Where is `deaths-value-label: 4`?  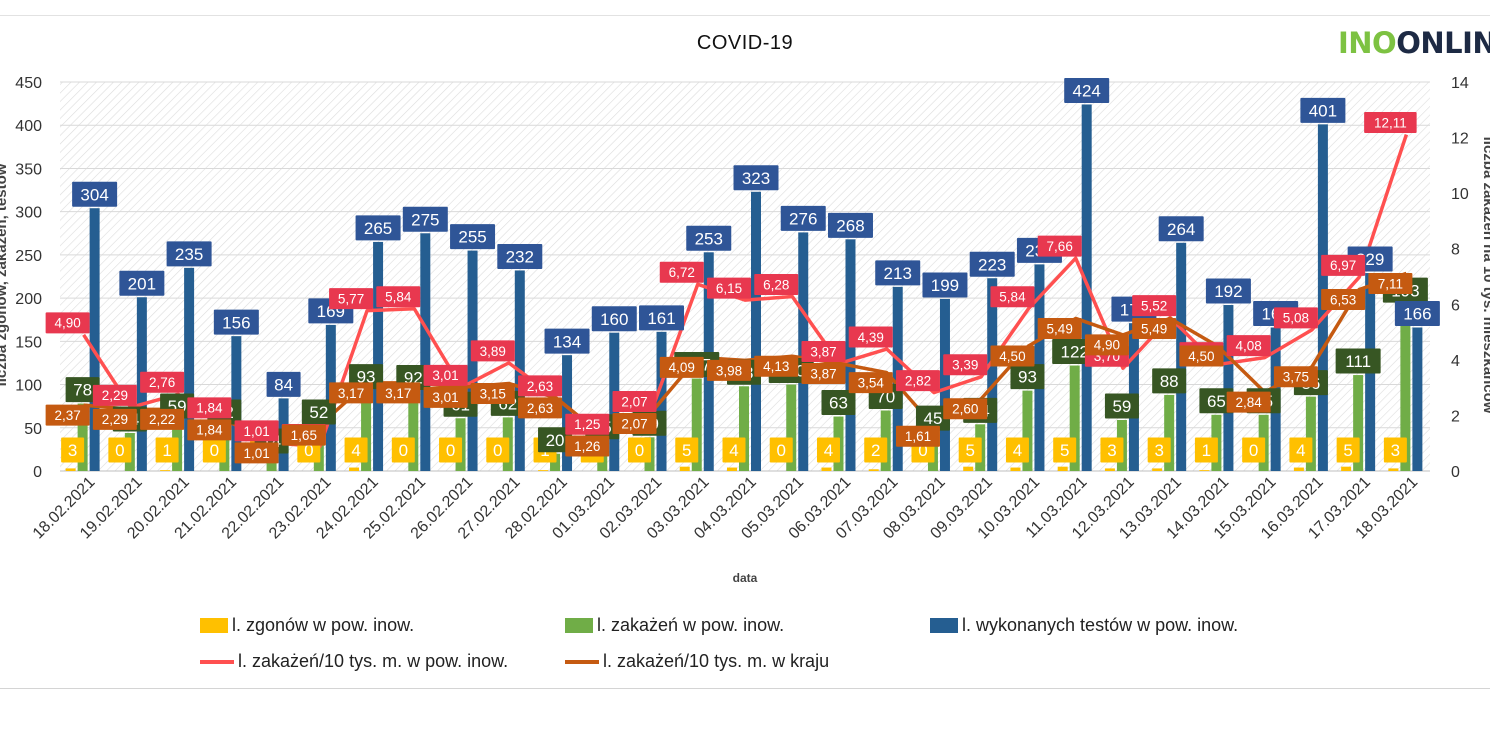
deaths-value-label: 4 is located at coordinates (1301, 450).